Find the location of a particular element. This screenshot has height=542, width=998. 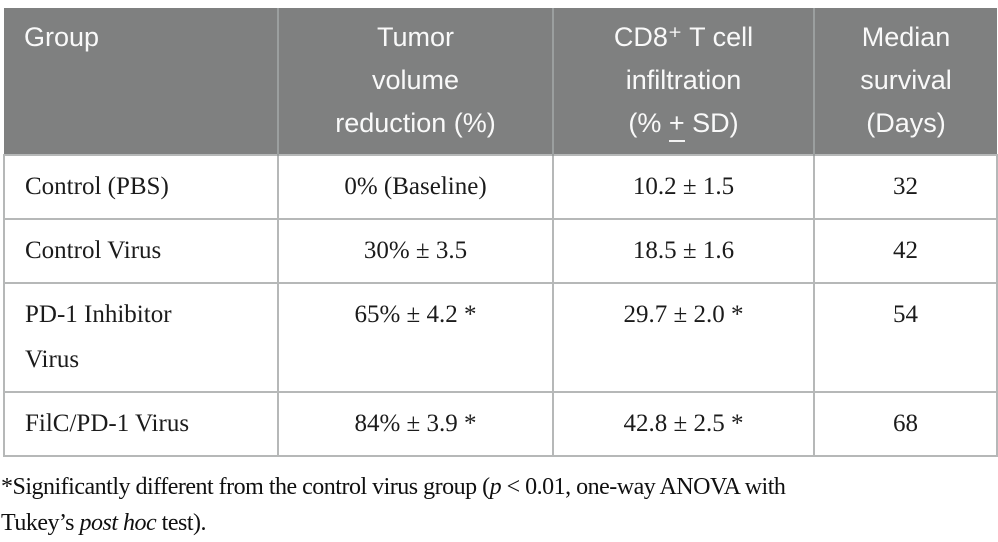

header-cell-group: Group is located at coordinates (141, 81).